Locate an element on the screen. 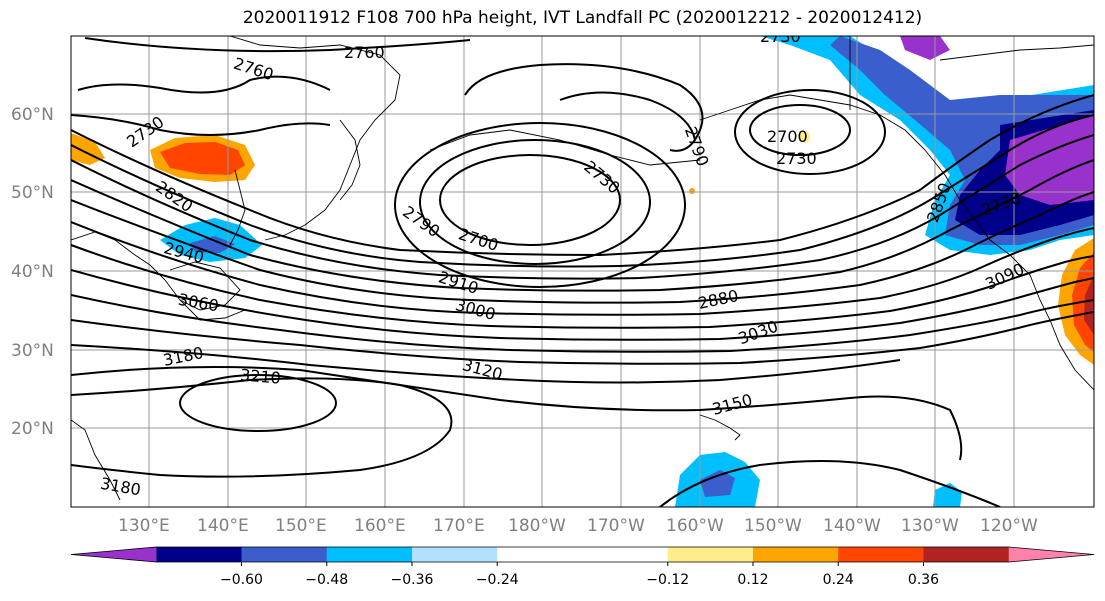 The image size is (1105, 601). colorbar-tick-label: 0.36 is located at coordinates (923, 580).